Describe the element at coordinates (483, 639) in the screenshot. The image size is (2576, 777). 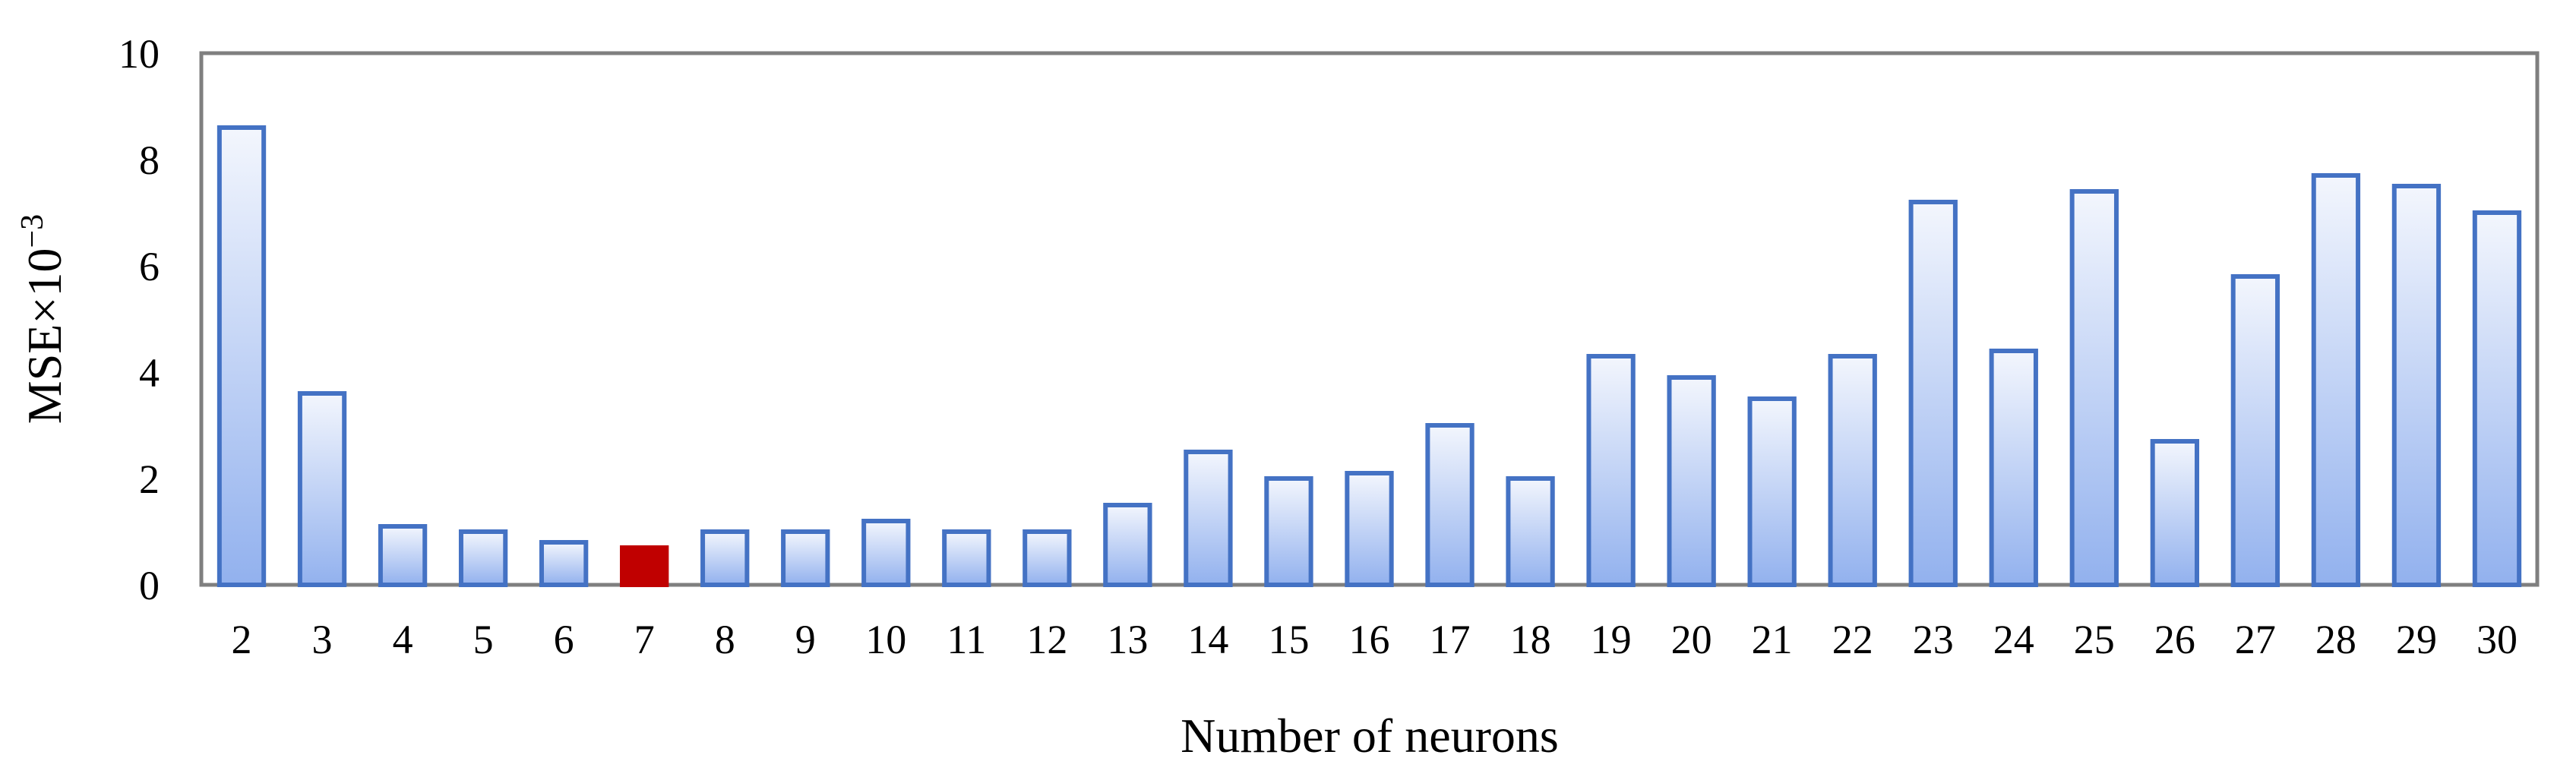
I see `x-tick-label: 5` at that location.